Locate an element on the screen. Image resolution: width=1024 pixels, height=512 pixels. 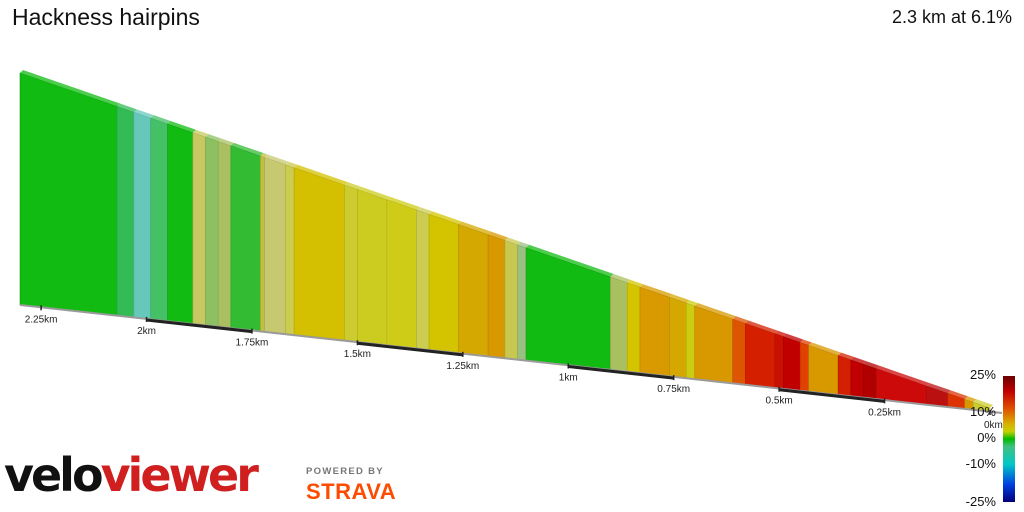
logo-viewer-text: viewer is located at coordinates (179, 475).